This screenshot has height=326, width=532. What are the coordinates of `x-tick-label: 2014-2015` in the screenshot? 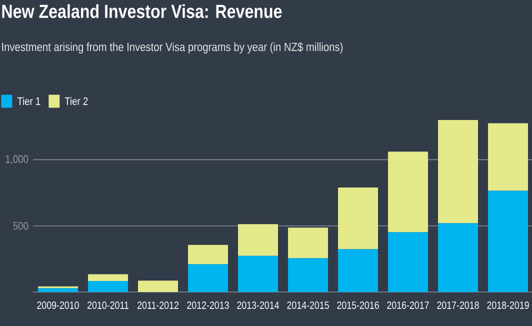 It's located at (308, 305).